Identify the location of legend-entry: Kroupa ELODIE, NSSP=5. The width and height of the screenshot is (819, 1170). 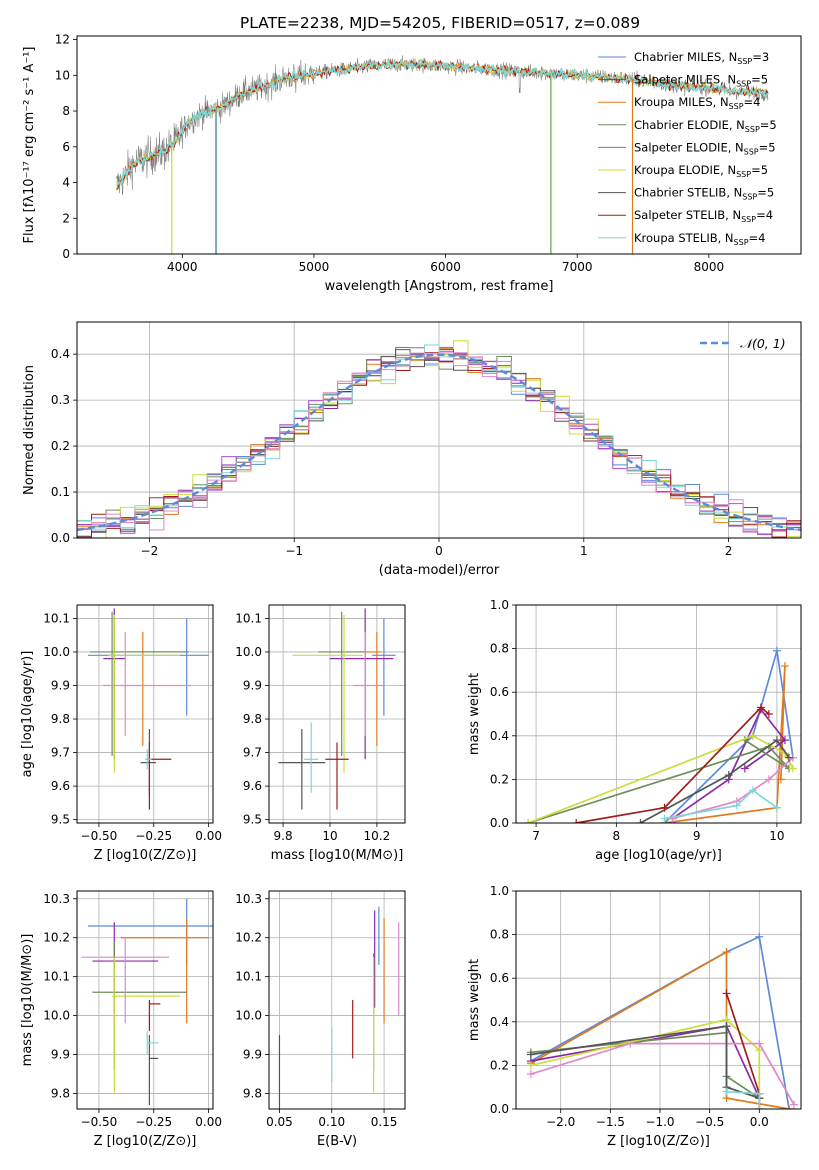
(701, 171).